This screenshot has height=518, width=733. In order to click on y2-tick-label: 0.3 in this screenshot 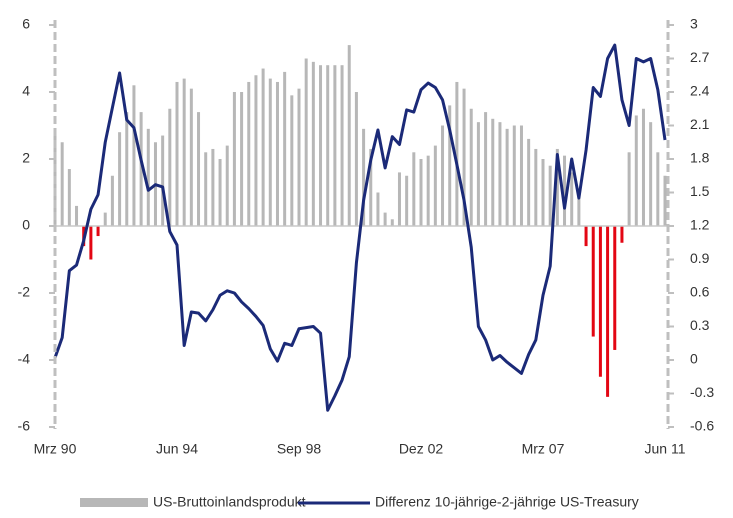, I will do `click(700, 325)`.